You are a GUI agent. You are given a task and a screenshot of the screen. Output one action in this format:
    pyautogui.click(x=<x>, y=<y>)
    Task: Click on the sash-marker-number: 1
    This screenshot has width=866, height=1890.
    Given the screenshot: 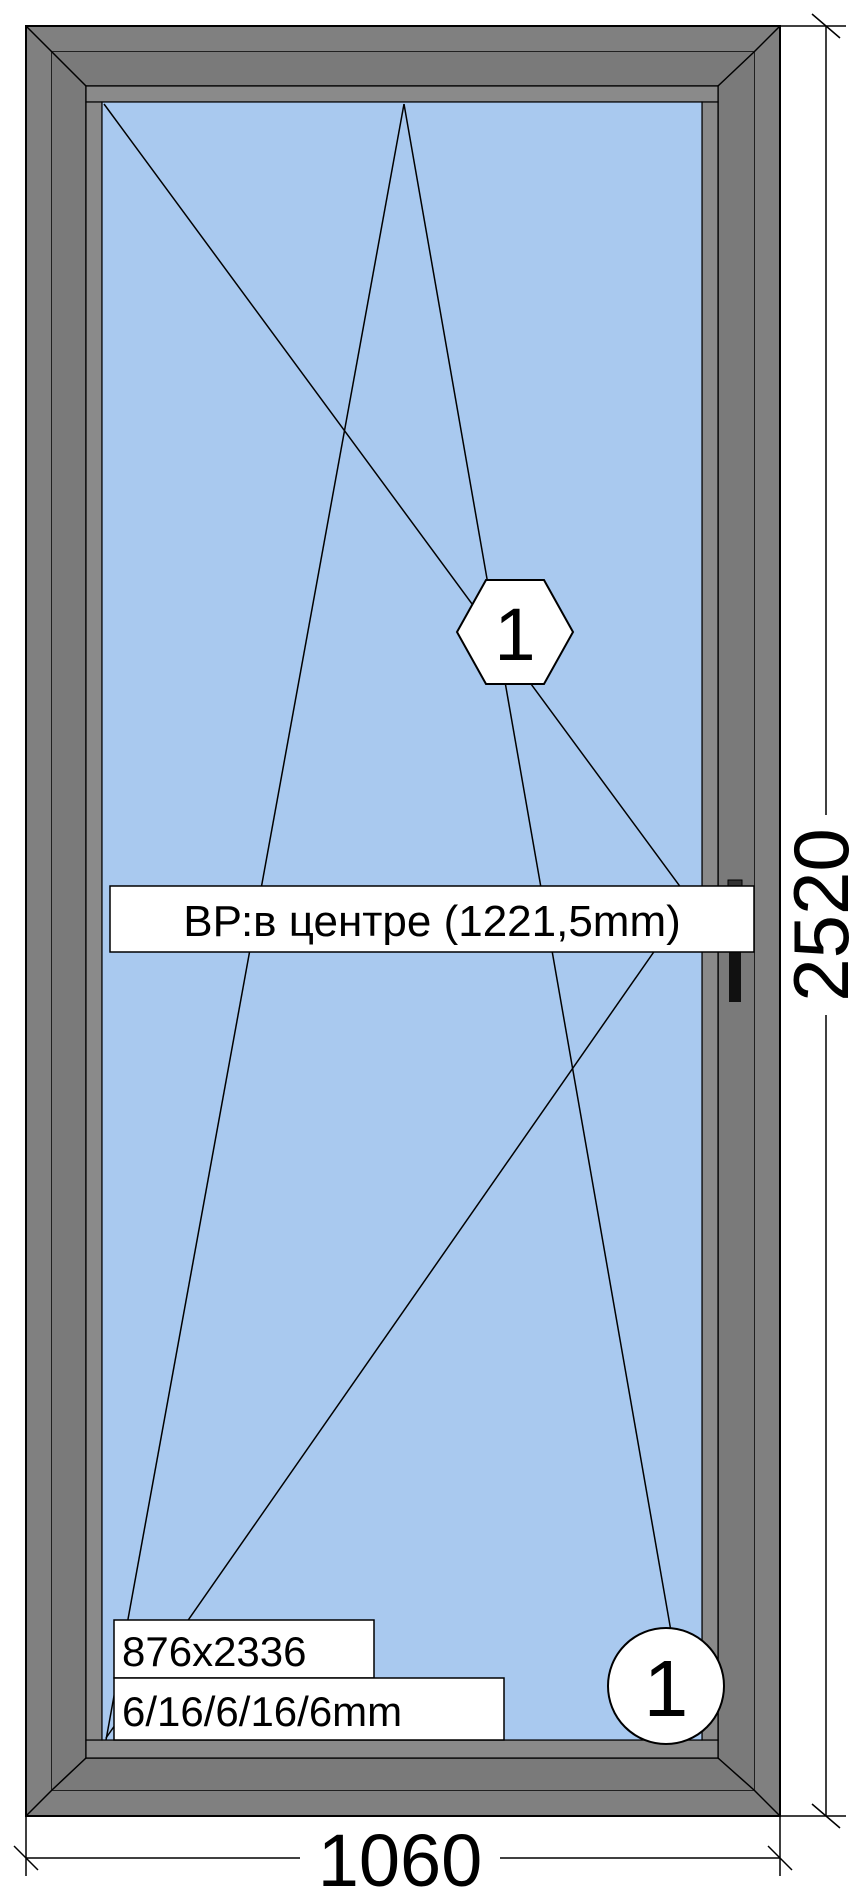 What is the action you would take?
    pyautogui.click(x=514, y=634)
    